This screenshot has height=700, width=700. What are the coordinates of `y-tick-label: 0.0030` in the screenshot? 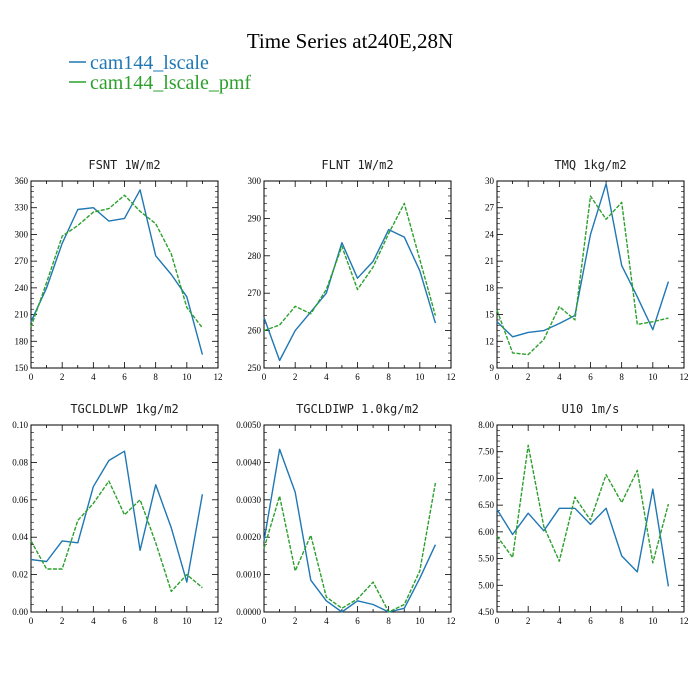 It's located at (248, 500).